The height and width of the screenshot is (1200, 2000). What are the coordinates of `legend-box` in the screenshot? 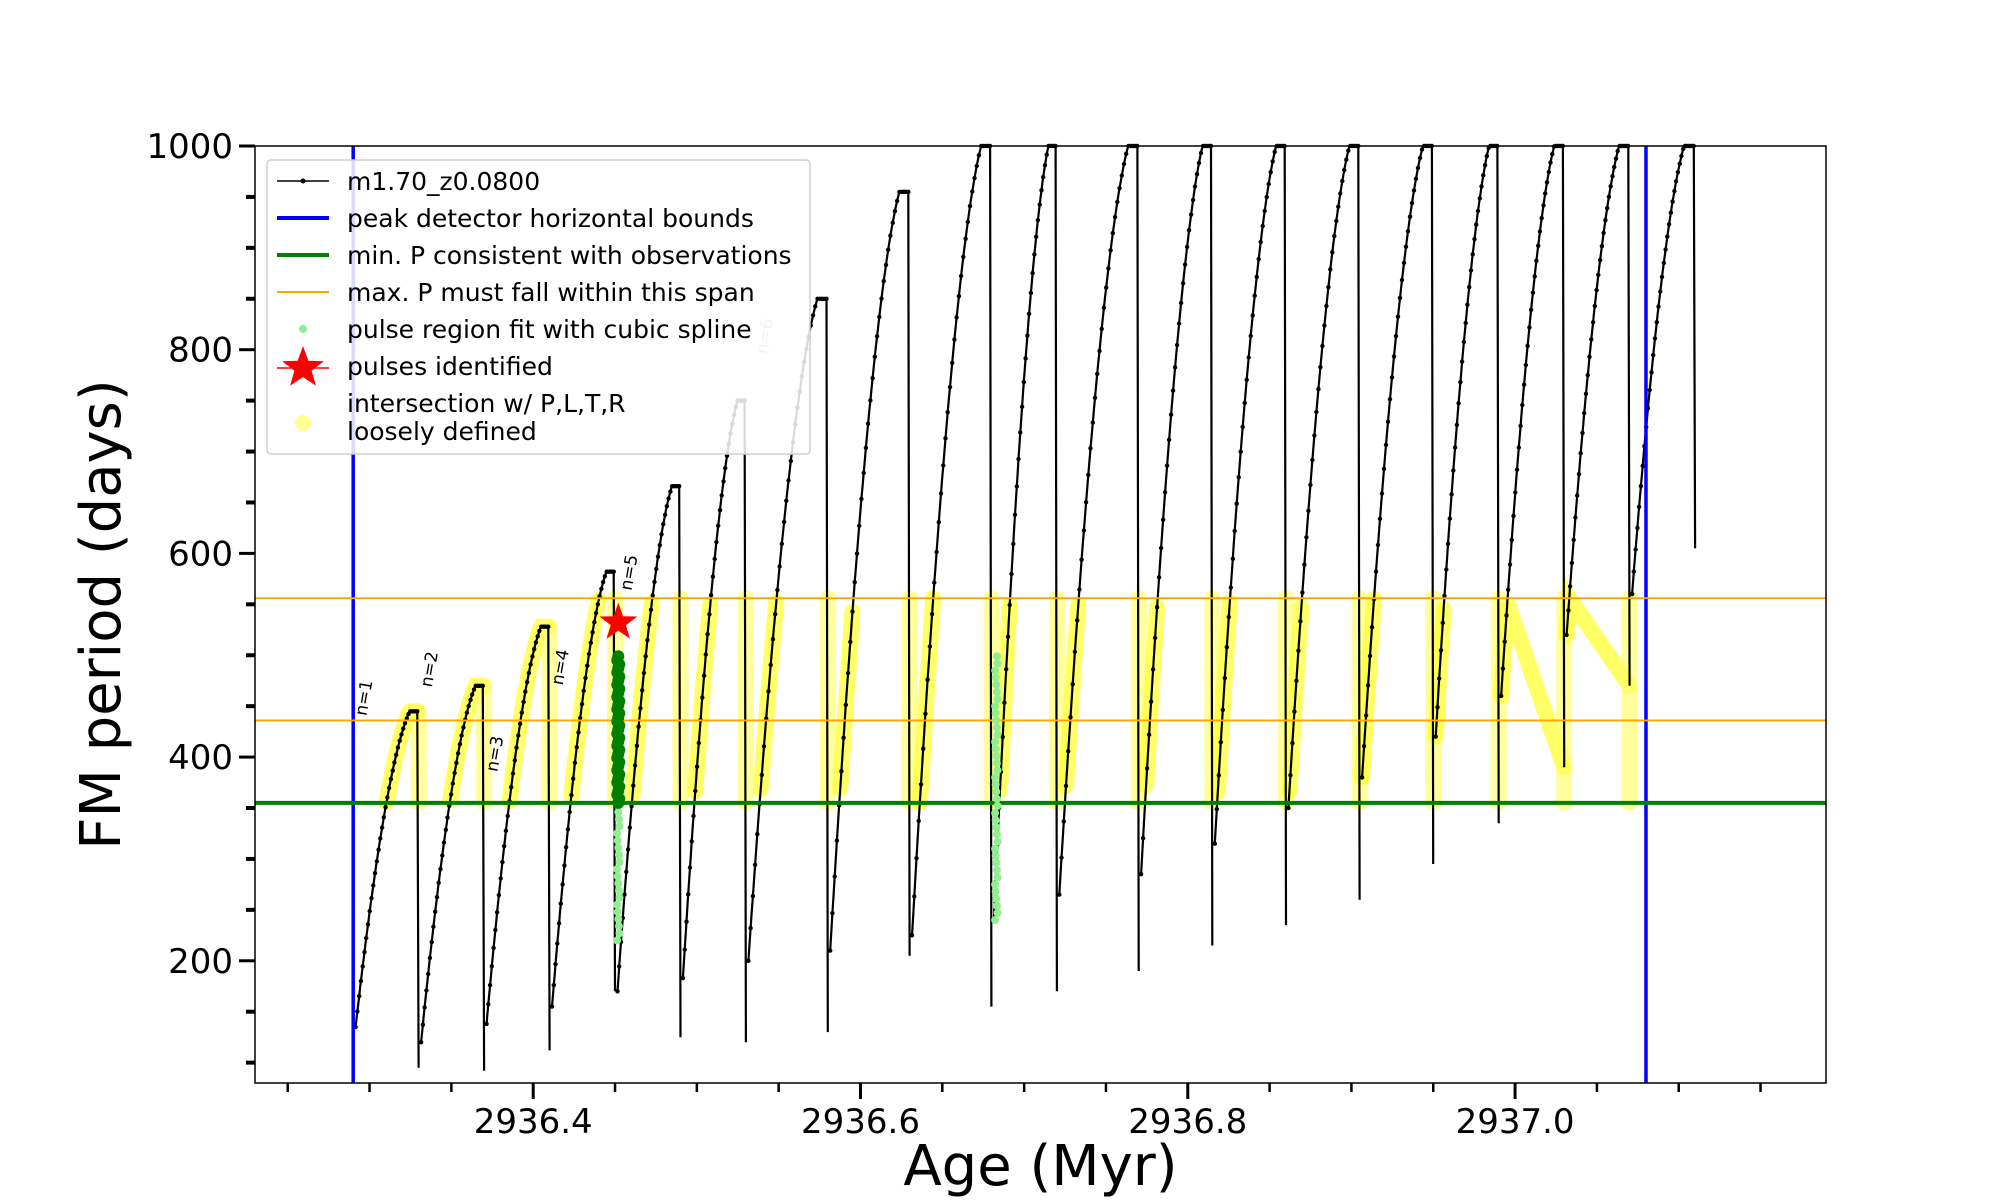 It's located at (538, 307).